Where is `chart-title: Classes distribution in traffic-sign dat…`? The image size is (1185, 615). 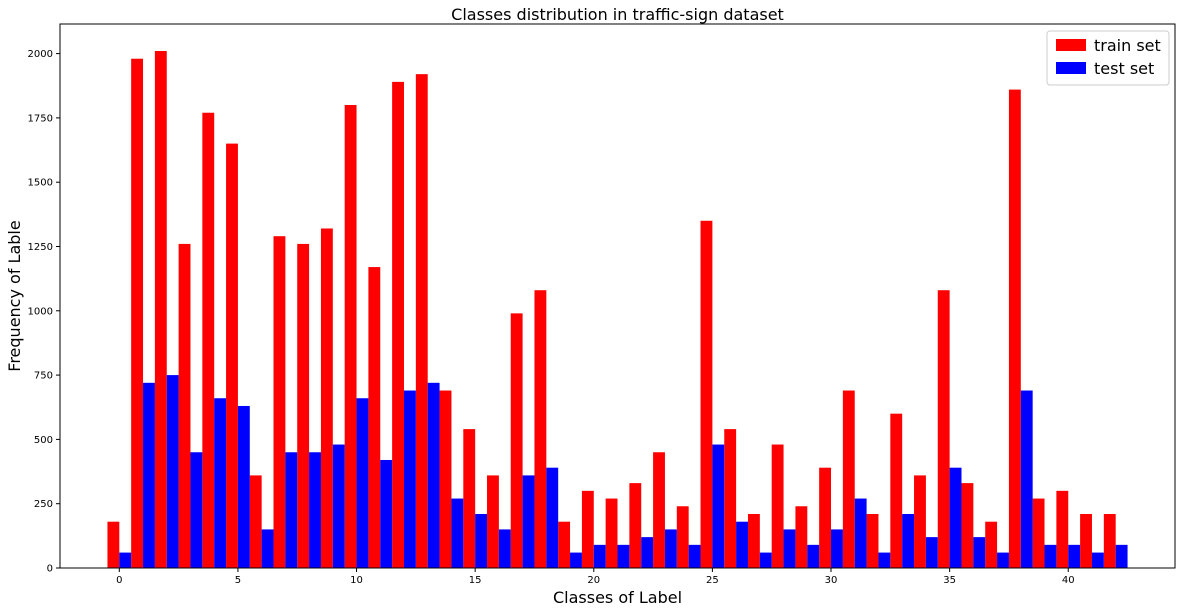
chart-title: Classes distribution in traffic-sign dat… is located at coordinates (617, 14).